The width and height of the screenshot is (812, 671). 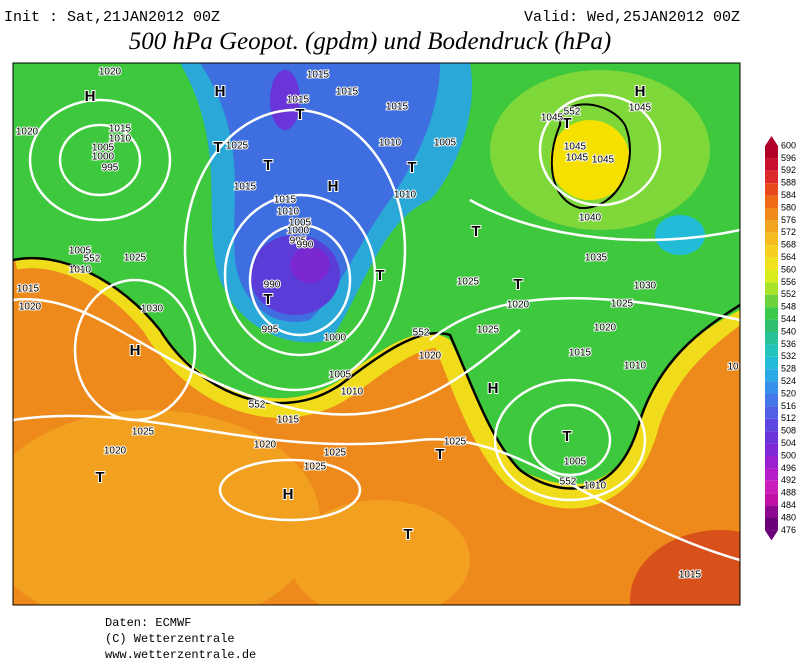 What do you see at coordinates (788, 393) in the screenshot?
I see `colorbar-label: 520` at bounding box center [788, 393].